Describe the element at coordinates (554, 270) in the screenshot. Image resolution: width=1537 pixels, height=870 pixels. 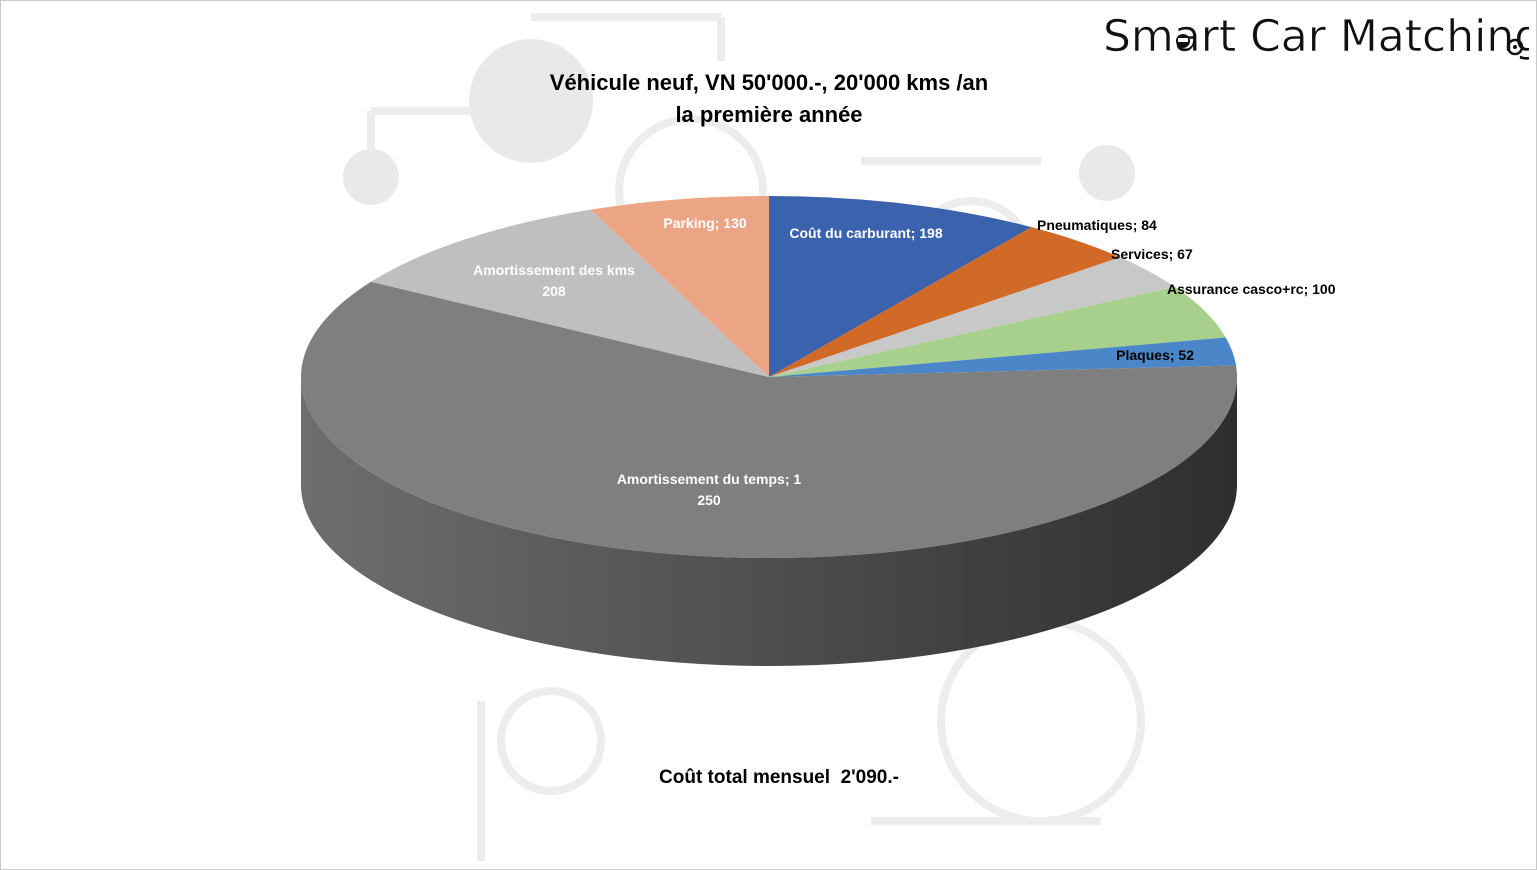
I see `data-label-line: Amortissement des kms` at that location.